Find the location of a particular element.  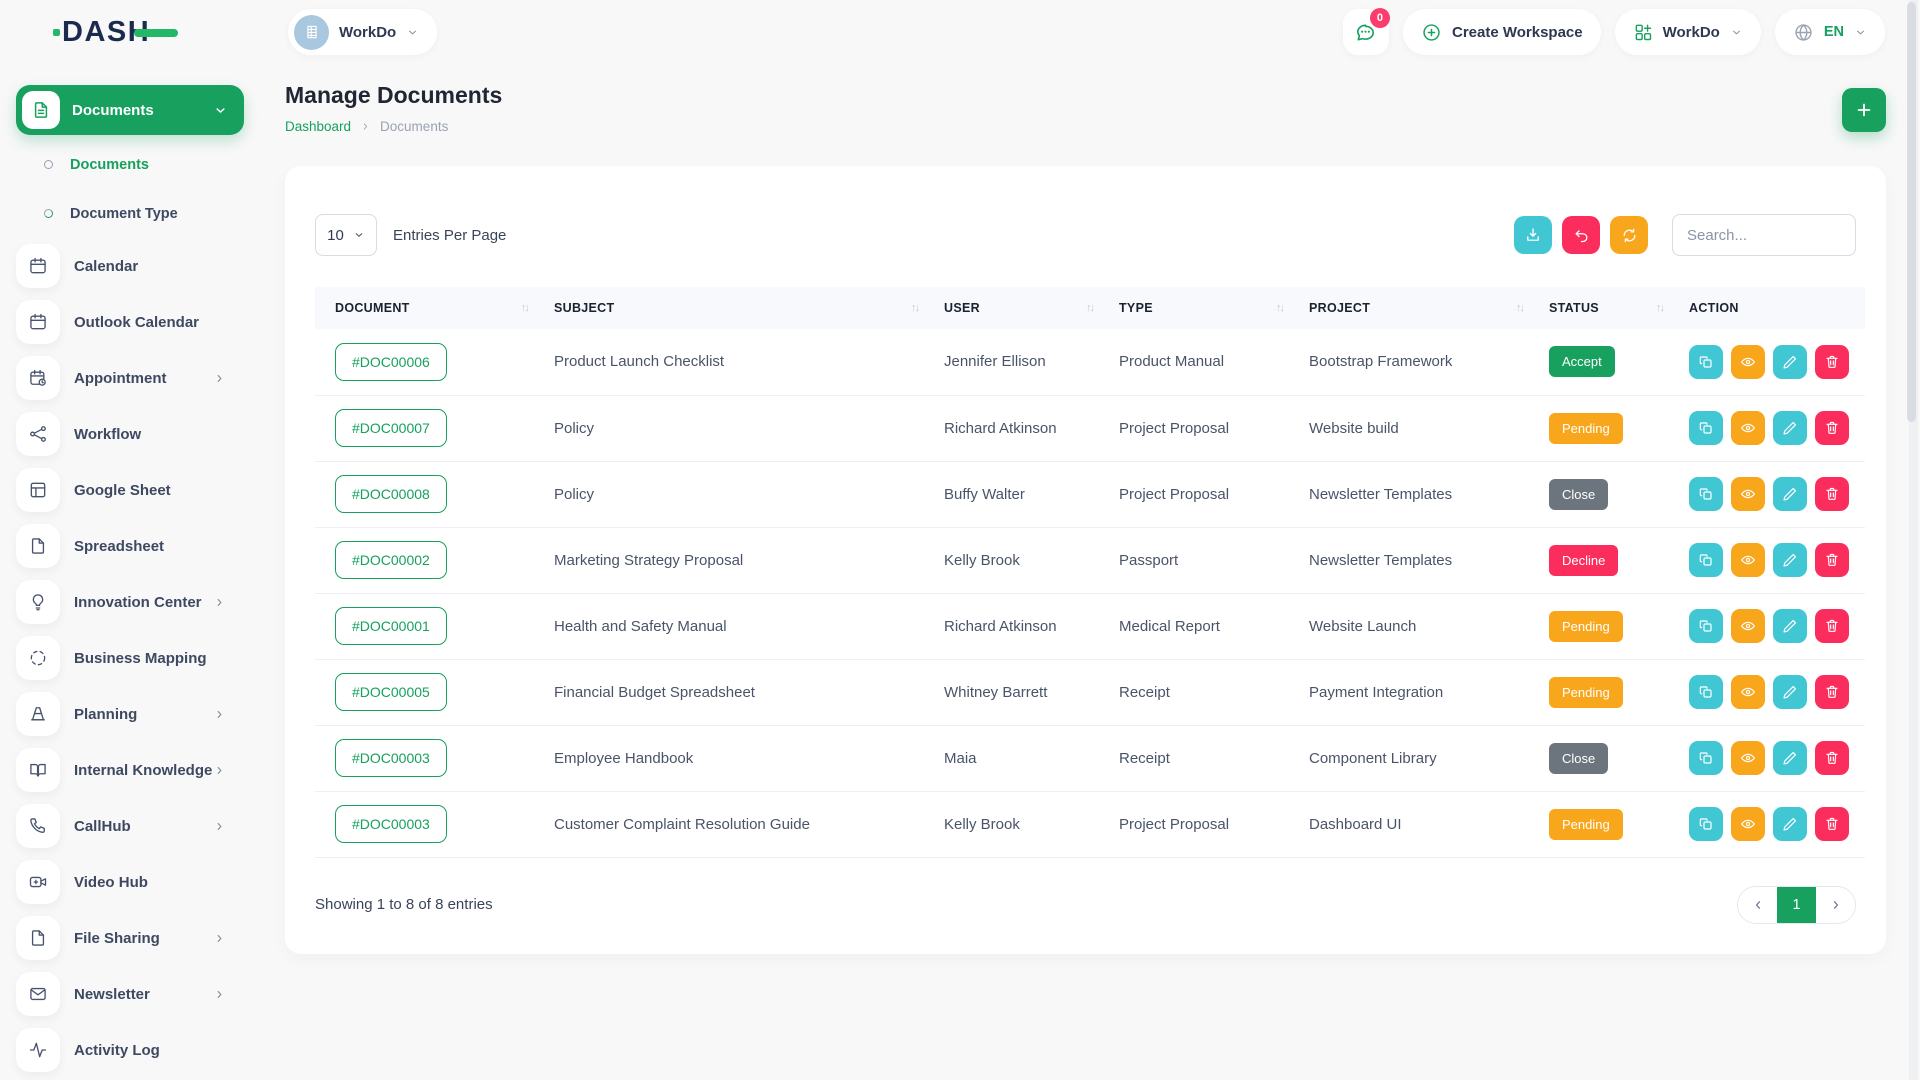

document-id-button: #DOC00005 is located at coordinates (391, 692).